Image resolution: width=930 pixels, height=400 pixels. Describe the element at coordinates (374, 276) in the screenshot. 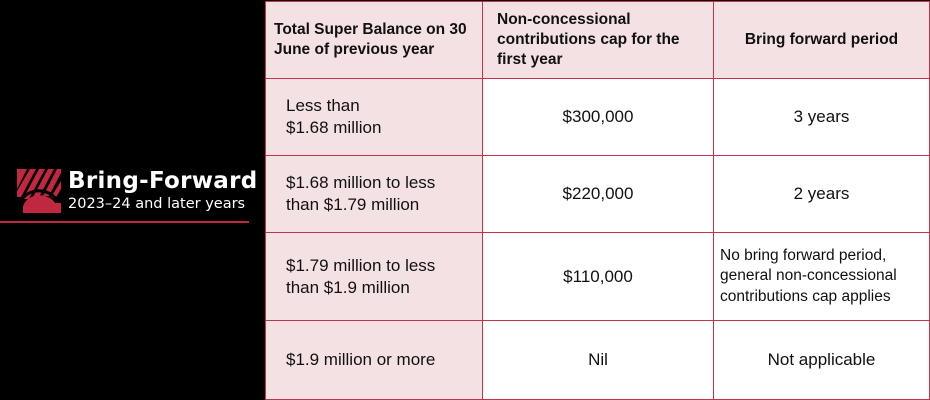

I see `balance-cell: $1.79 million to less than $1.9 million` at that location.